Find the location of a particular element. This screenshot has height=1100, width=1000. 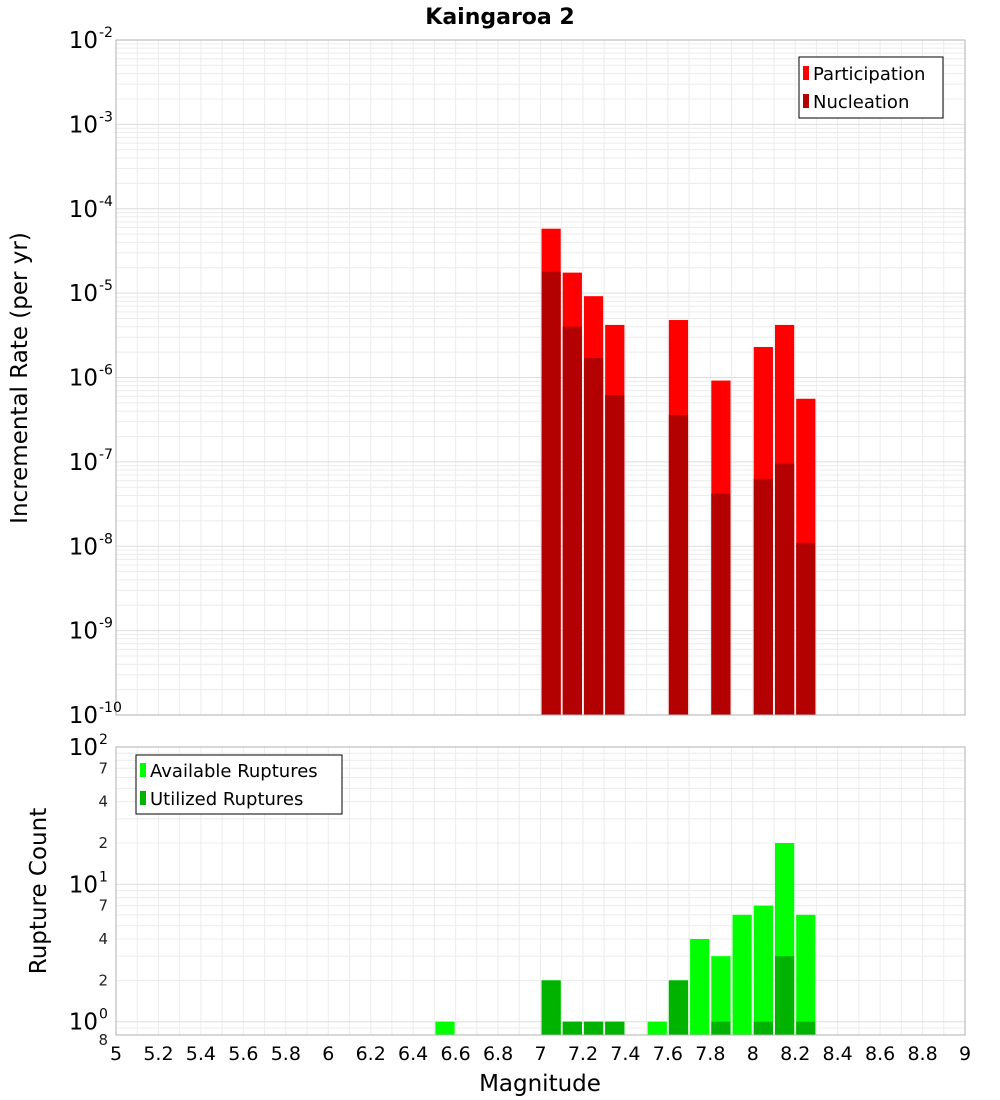

x-tick-label: 8.6 is located at coordinates (880, 1054).